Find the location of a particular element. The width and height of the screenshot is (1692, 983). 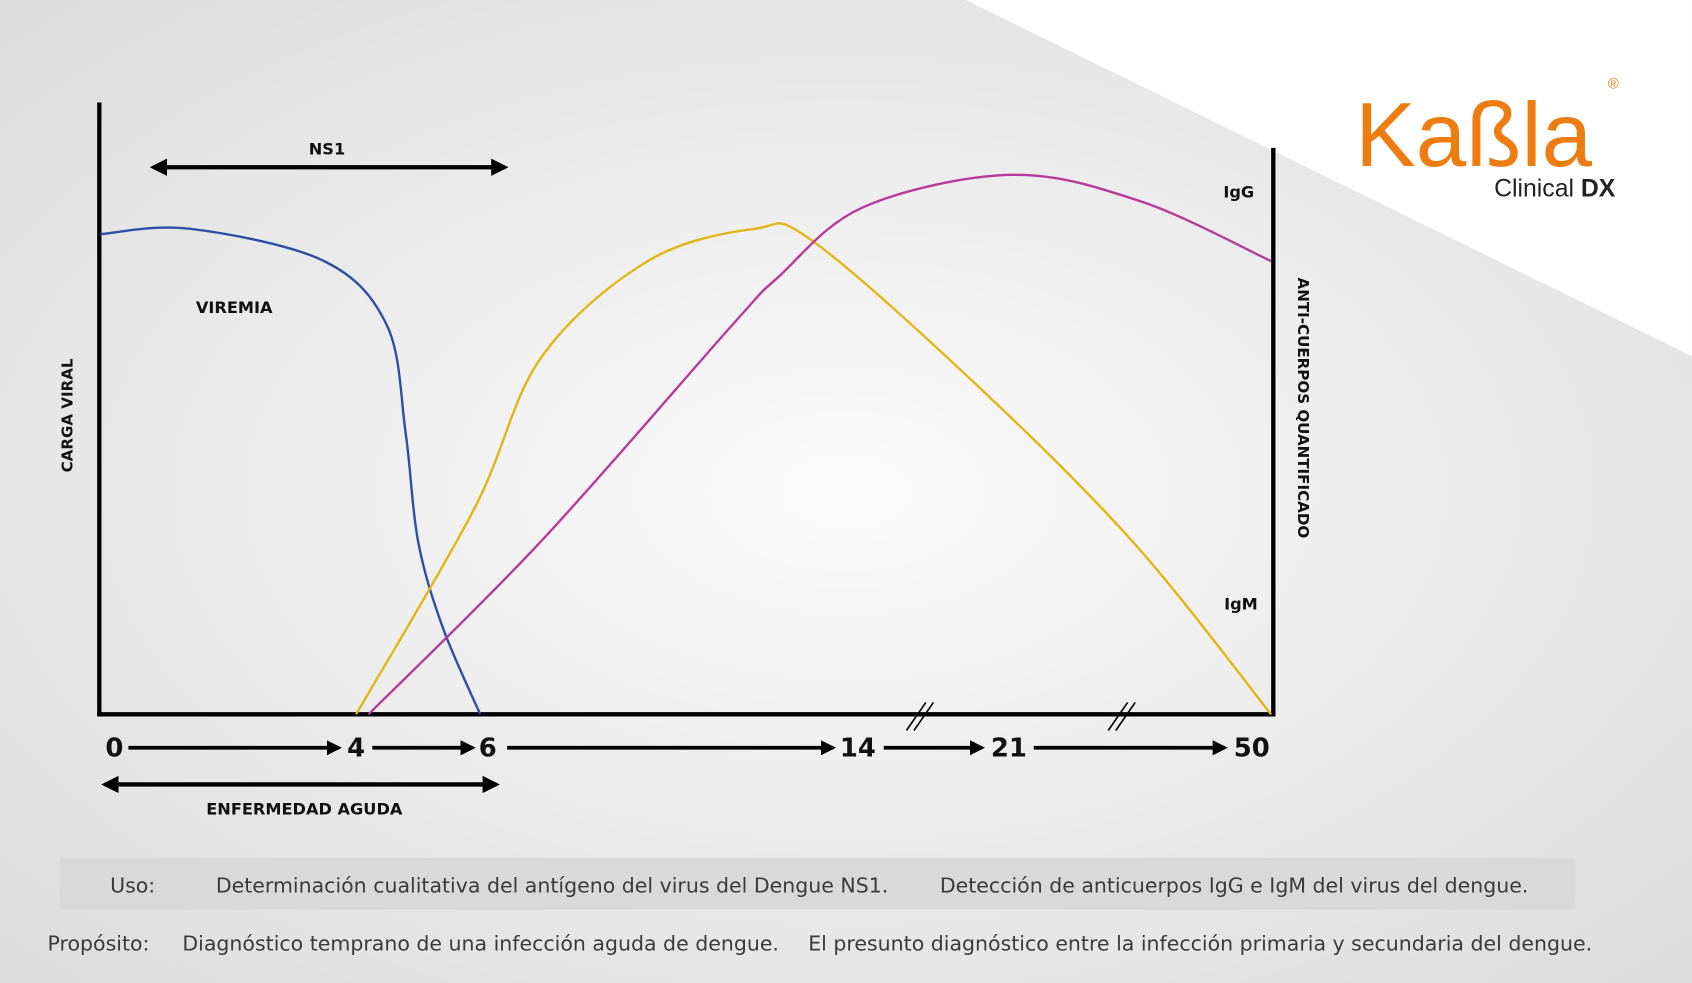

uso-band is located at coordinates (817, 883).